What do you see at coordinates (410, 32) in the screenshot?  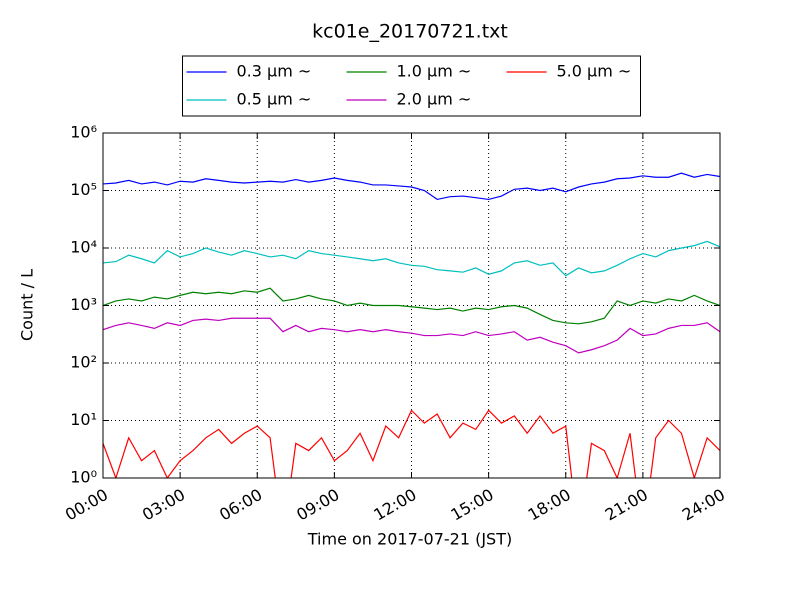 I see `chart-title: kc01e_20170721.txt` at bounding box center [410, 32].